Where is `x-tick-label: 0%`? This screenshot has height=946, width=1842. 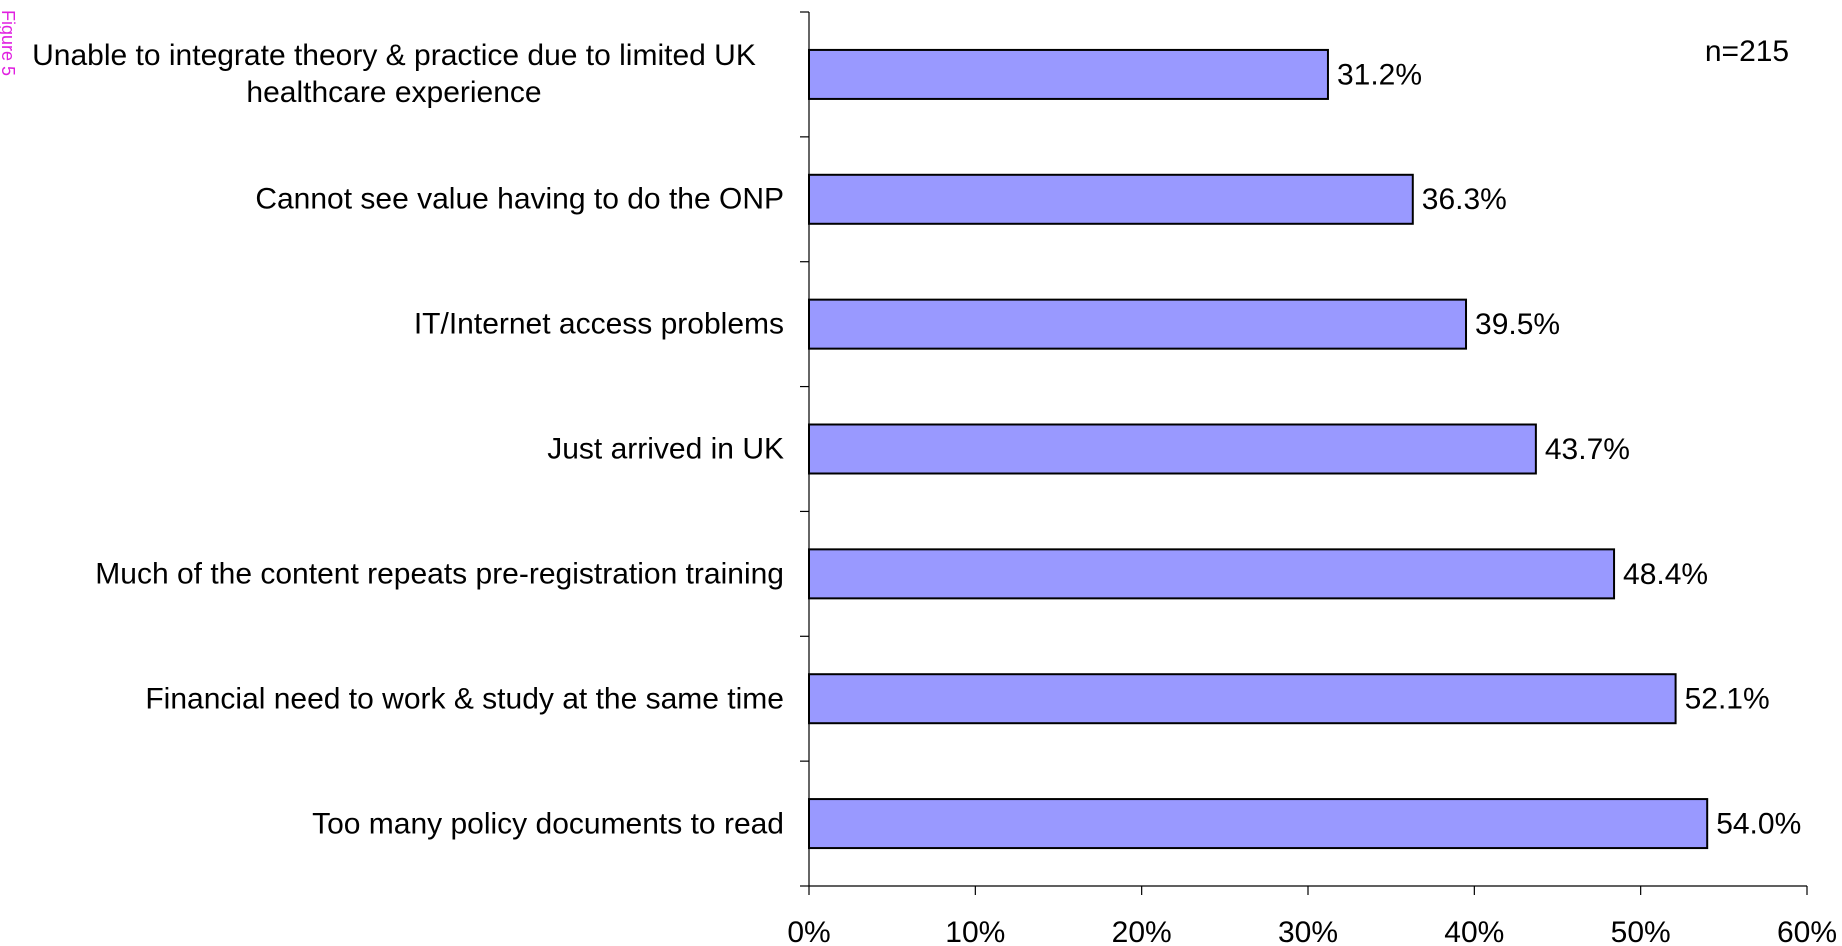 x-tick-label: 0% is located at coordinates (808, 931).